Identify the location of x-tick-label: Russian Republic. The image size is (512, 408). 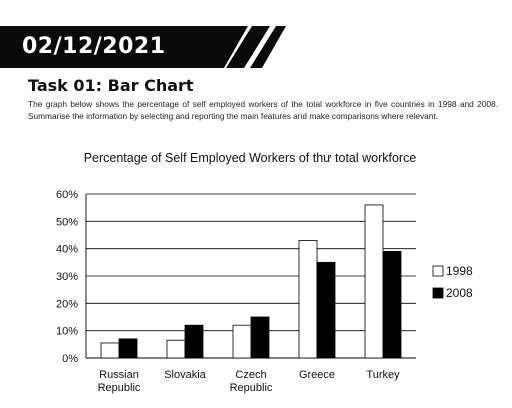
(119, 381).